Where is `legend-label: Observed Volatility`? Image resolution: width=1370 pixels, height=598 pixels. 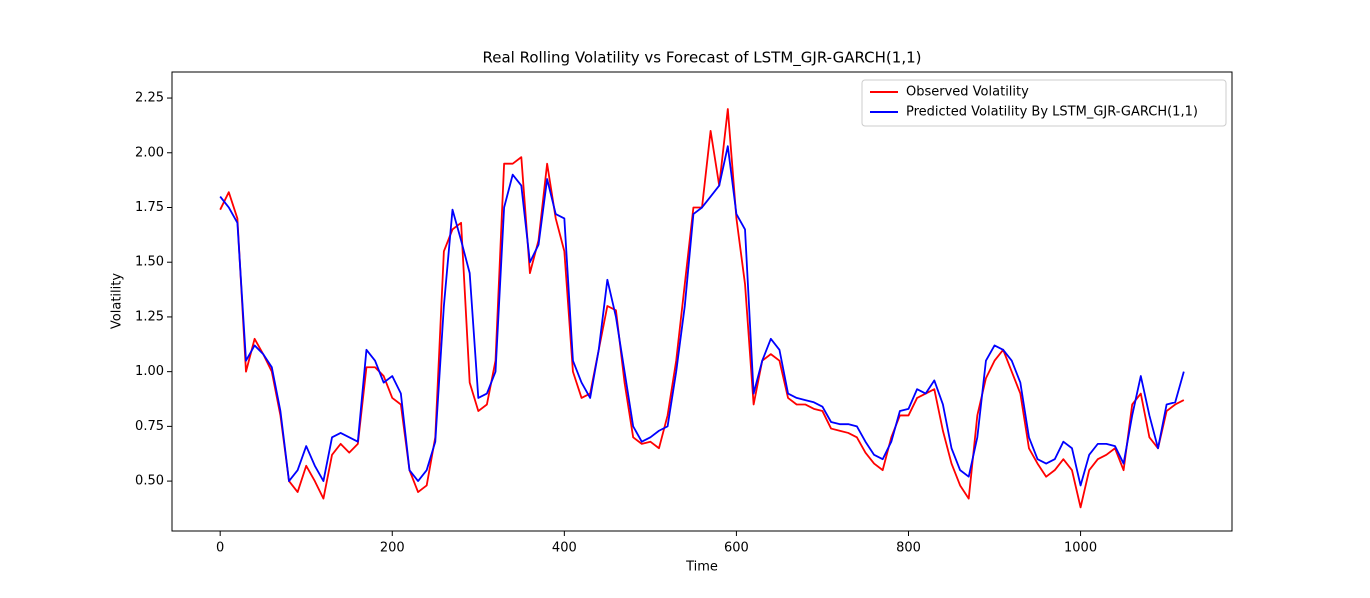 legend-label: Observed Volatility is located at coordinates (967, 92).